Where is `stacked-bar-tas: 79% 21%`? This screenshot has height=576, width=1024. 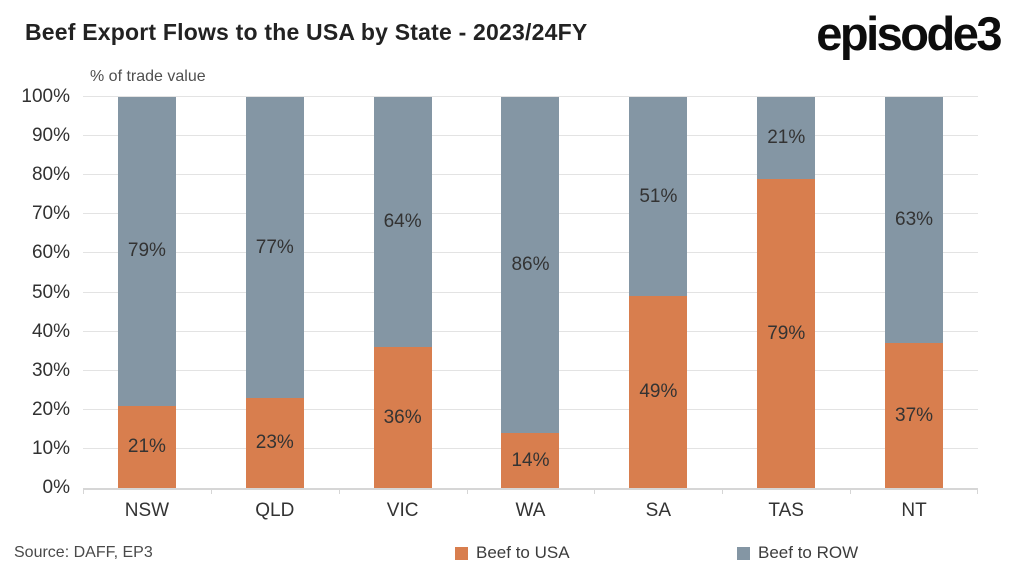 stacked-bar-tas: 79% 21% is located at coordinates (786, 292).